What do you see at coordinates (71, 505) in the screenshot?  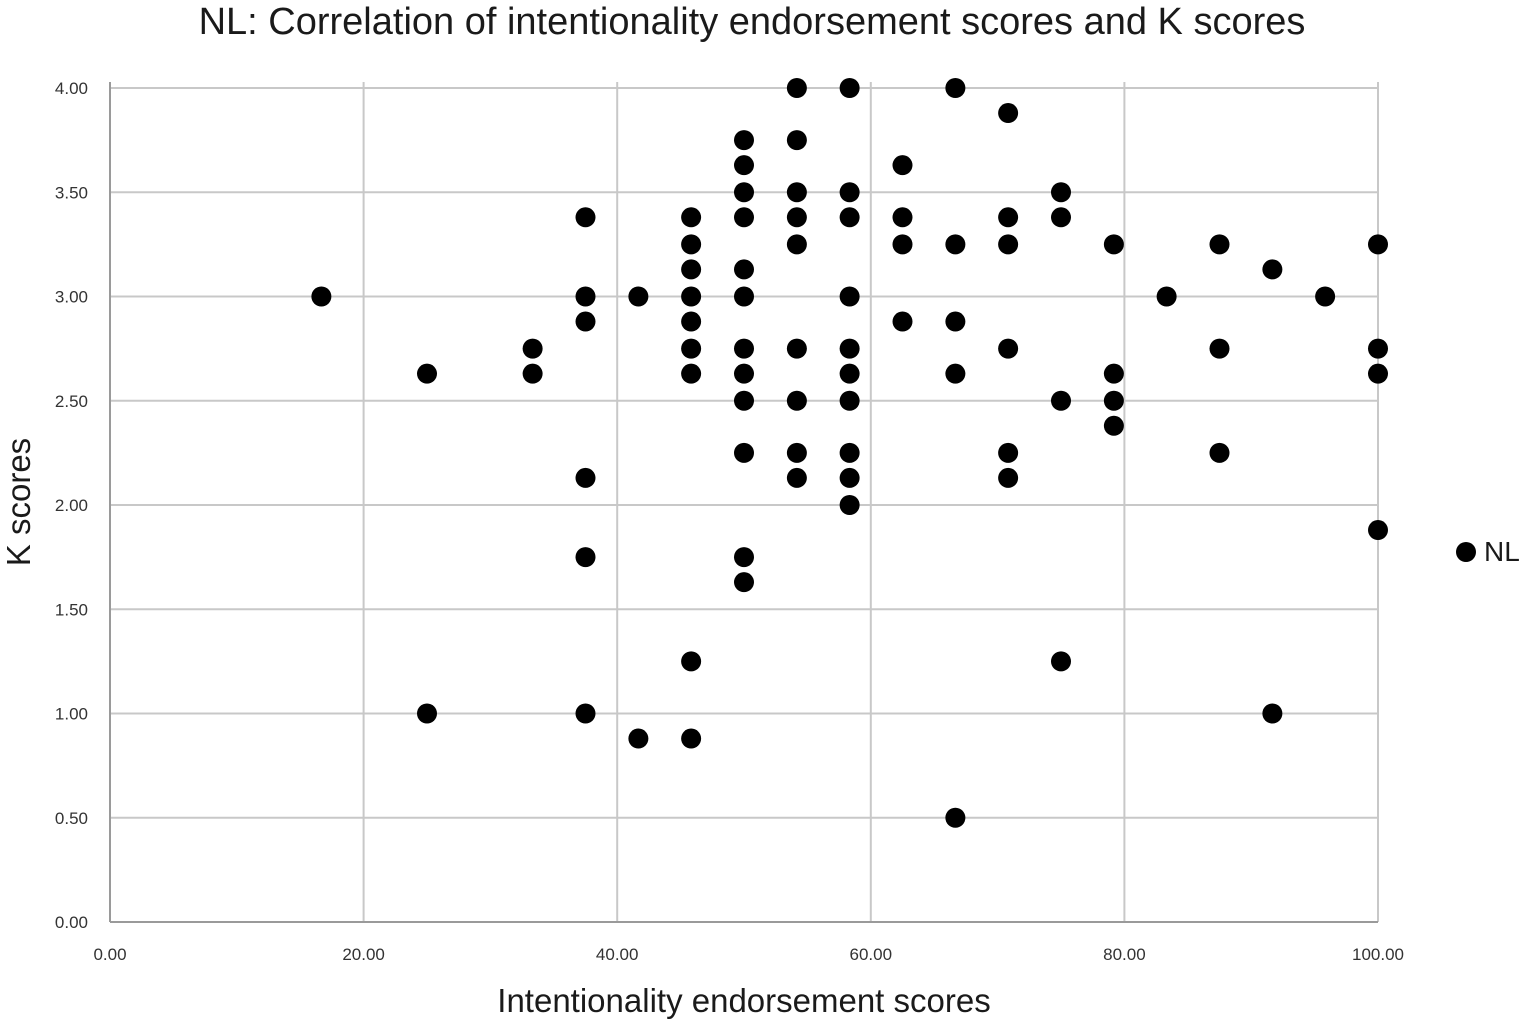 I see `y-axis-ticks: 0.00 0.50 1.00 1.50 2.00 2.50 3.00 3.50 4.00` at bounding box center [71, 505].